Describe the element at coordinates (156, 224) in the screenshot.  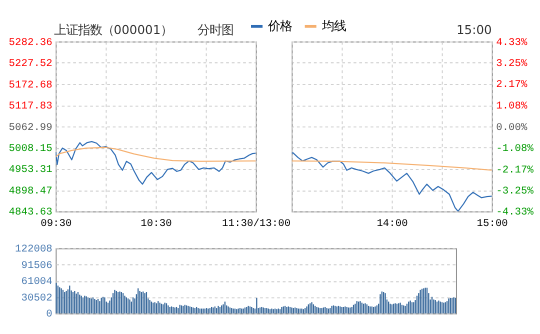
I see `x-tick-label: 10:30` at that location.